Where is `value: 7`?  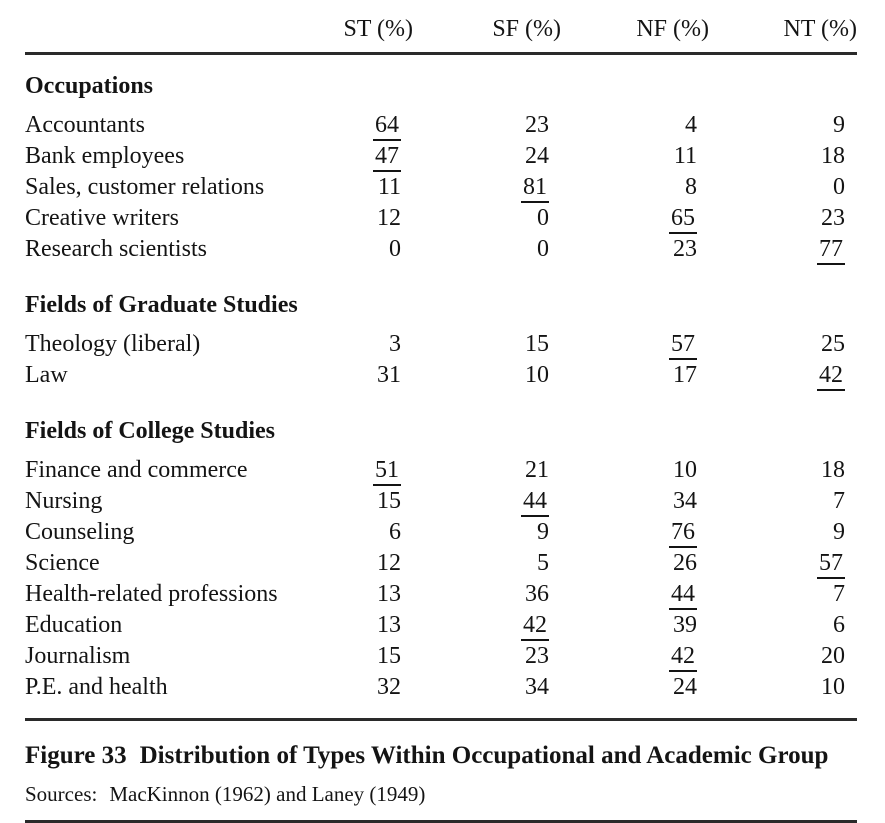
value: 7 is located at coordinates (839, 594).